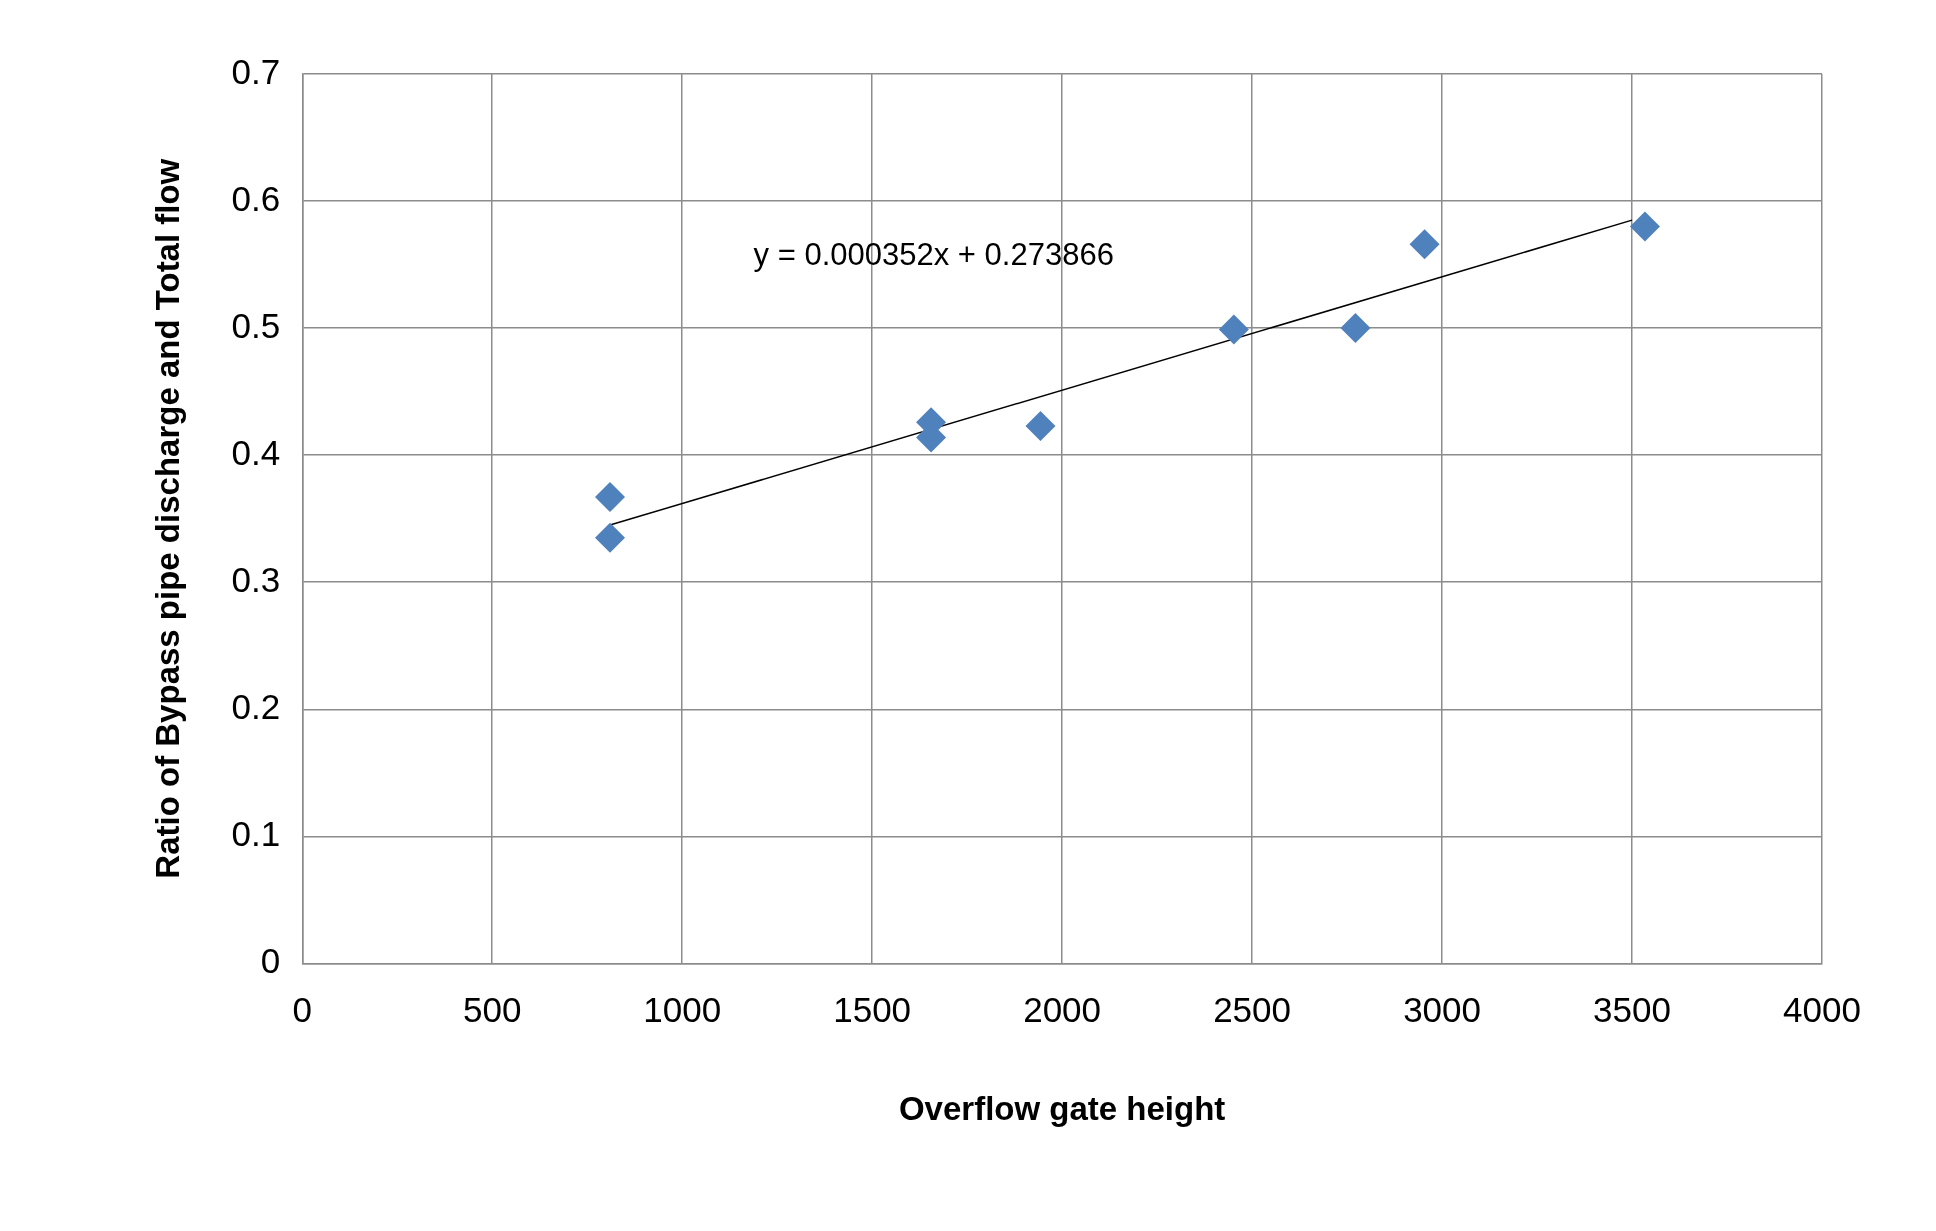 This screenshot has height=1231, width=1936. Describe the element at coordinates (933, 254) in the screenshot. I see `annotation: y = 0.000352x + 0.273866` at that location.